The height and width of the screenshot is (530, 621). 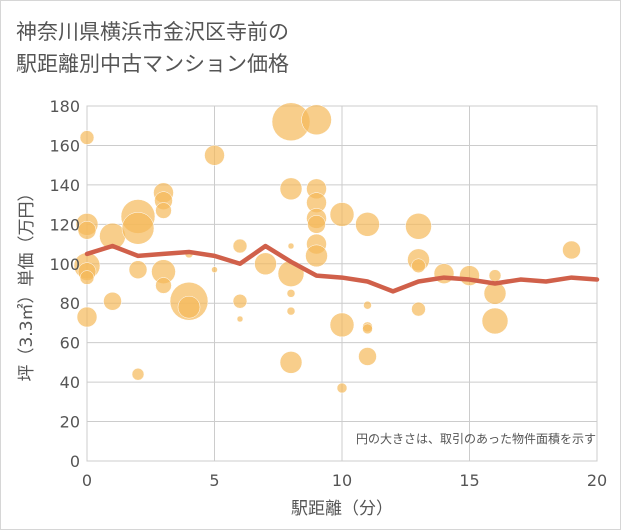 What do you see at coordinates (64, 145) in the screenshot?
I see `y-tick-label: 160` at bounding box center [64, 145].